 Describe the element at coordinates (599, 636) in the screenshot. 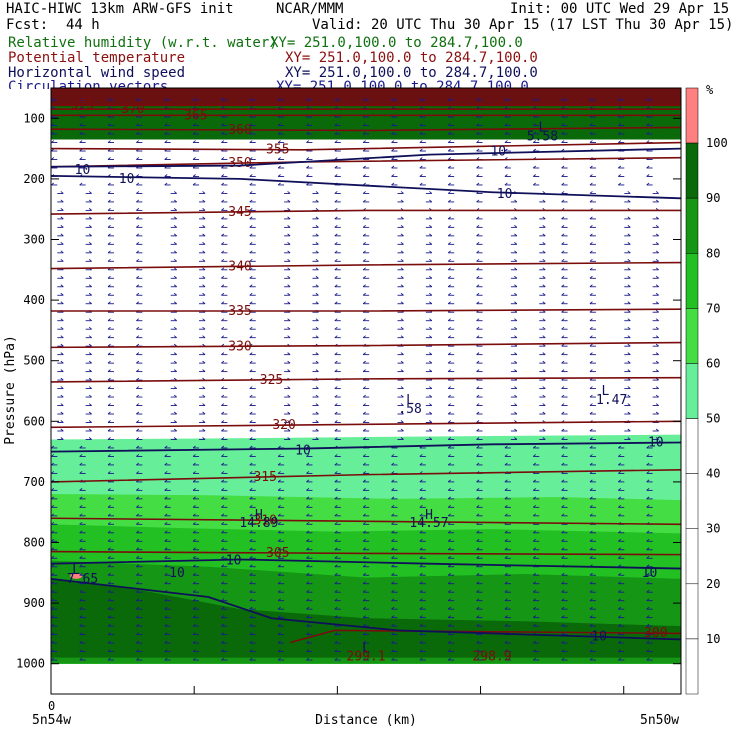

I see `wind-speed-label: 10` at that location.